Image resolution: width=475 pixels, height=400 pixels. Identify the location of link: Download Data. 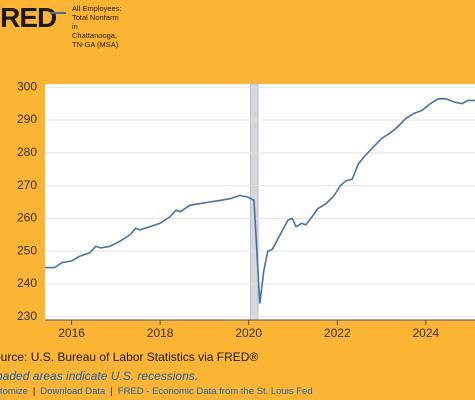
(73, 391).